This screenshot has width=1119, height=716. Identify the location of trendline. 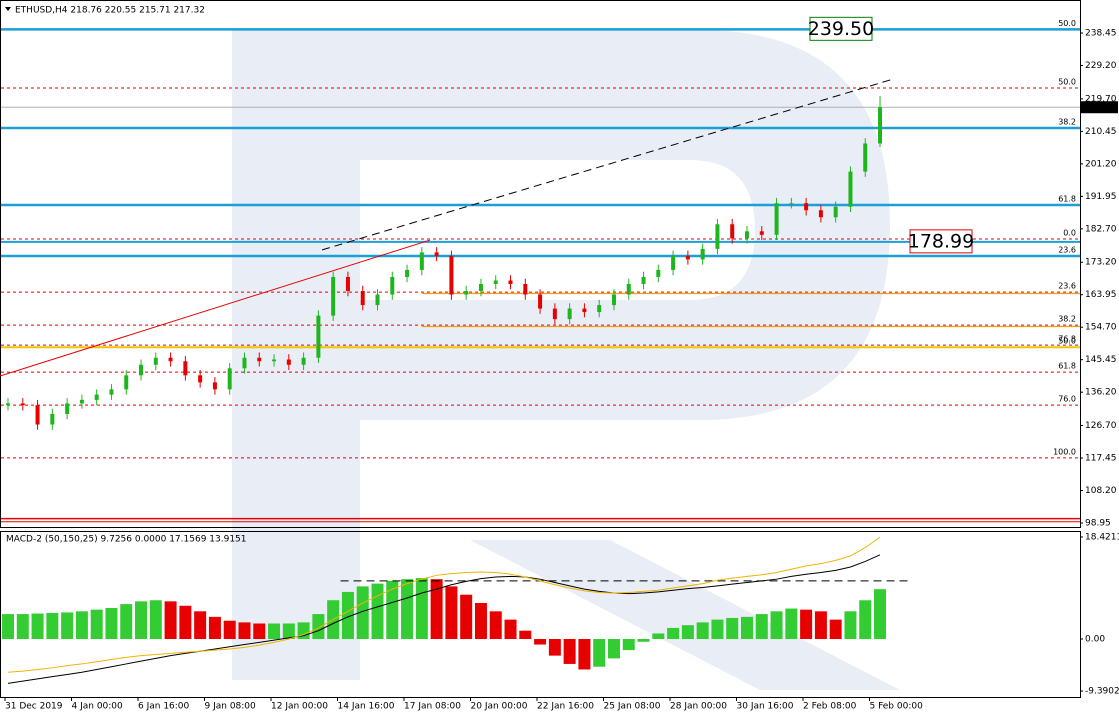
(606, 165).